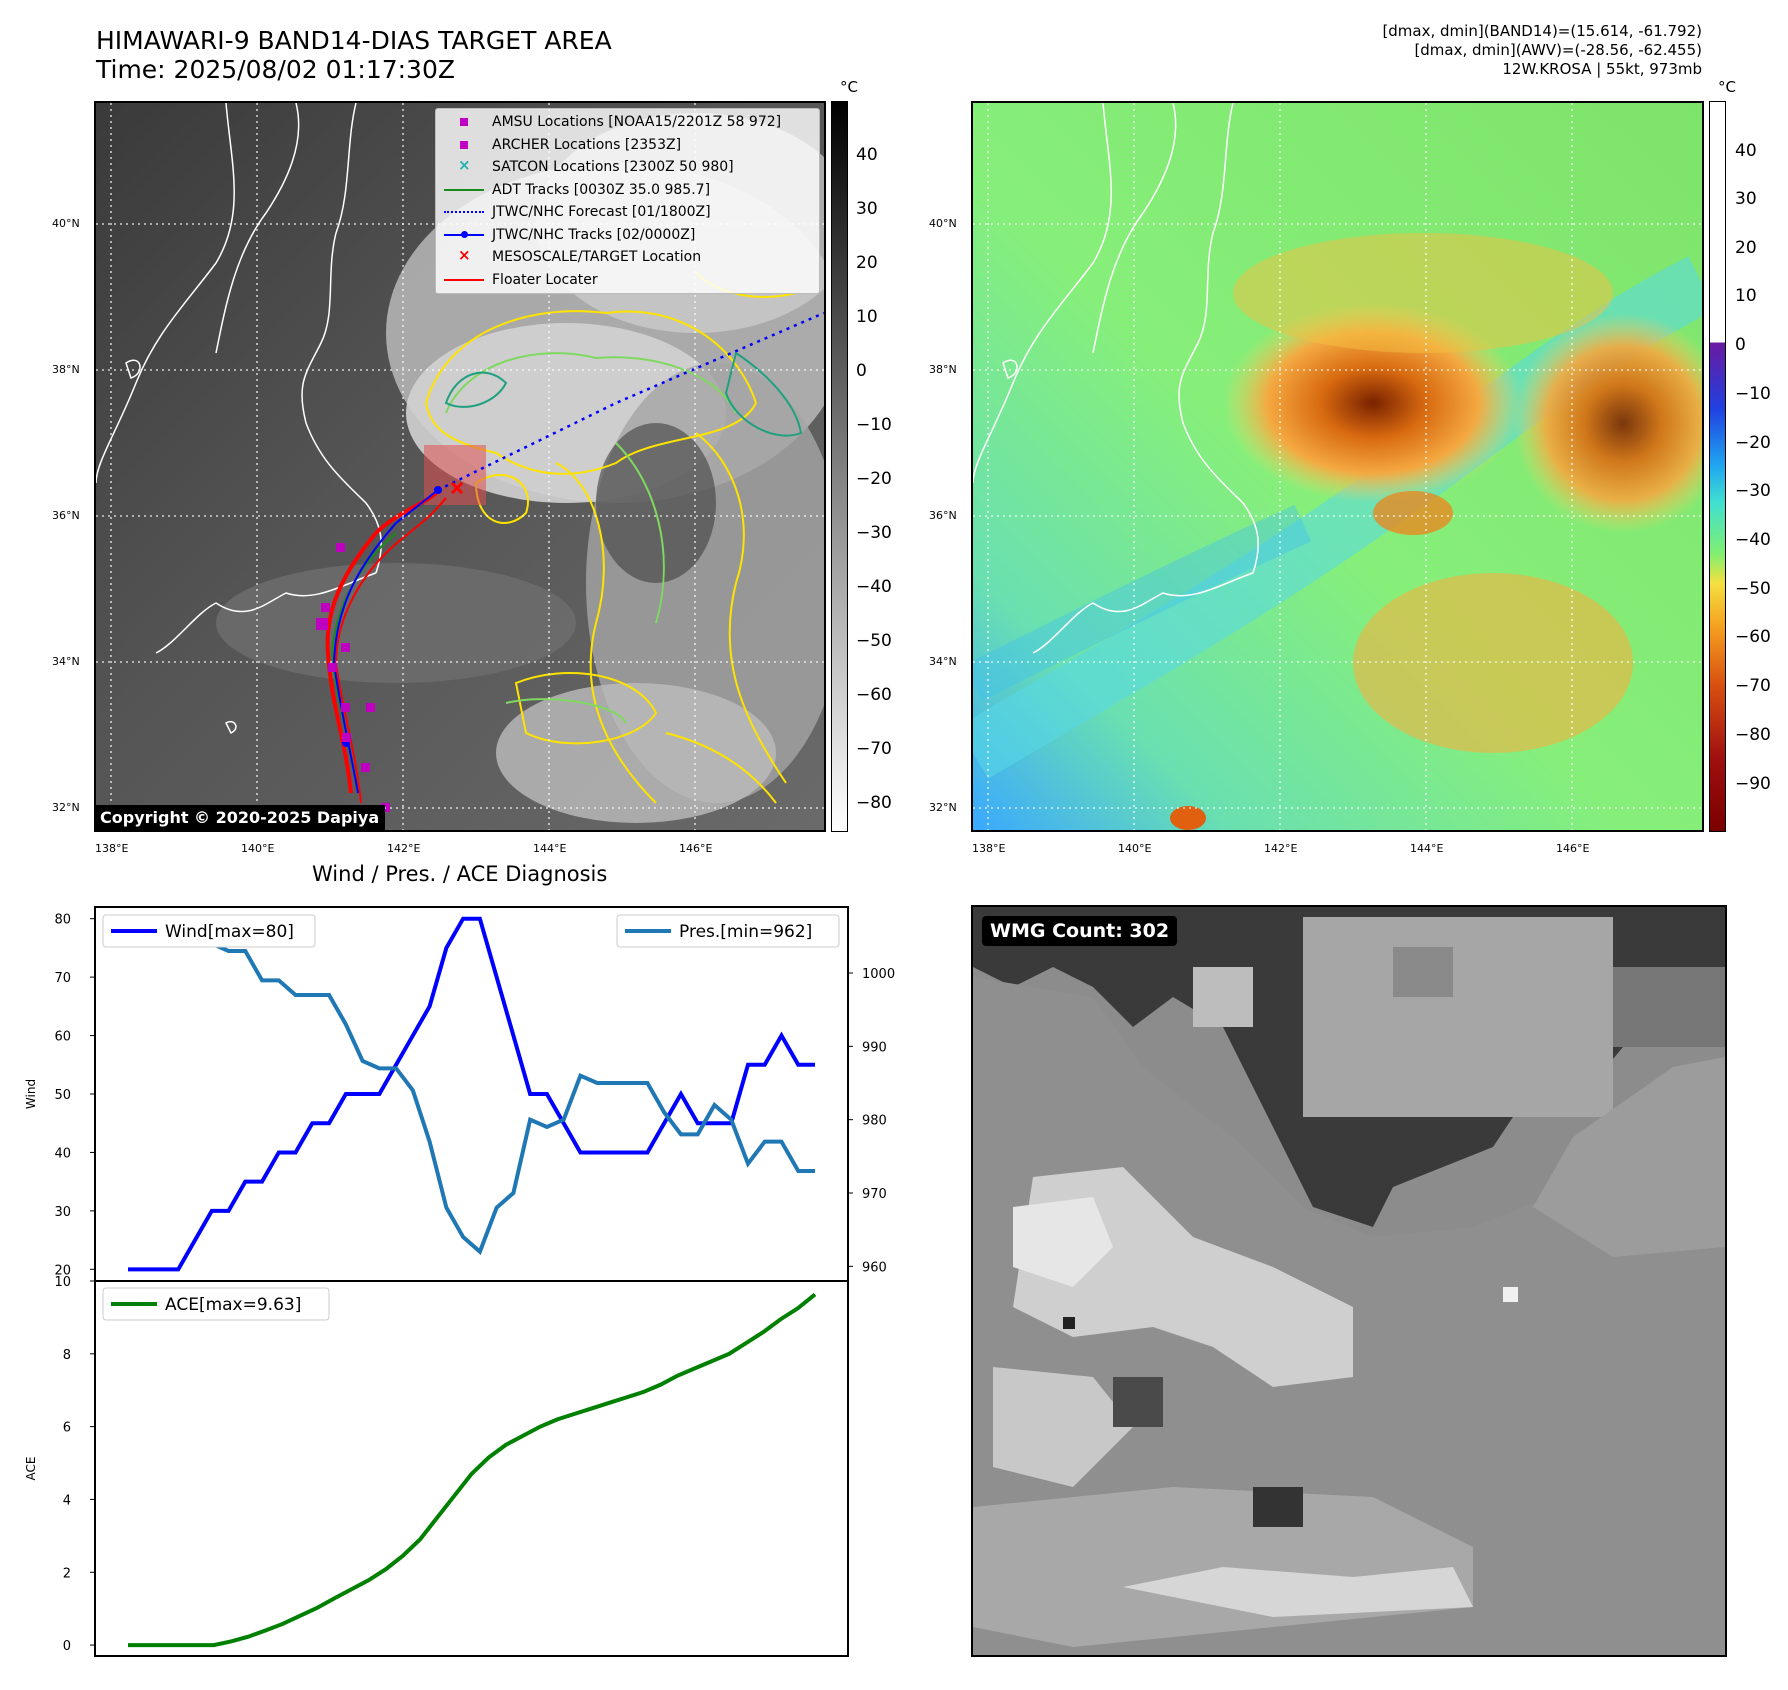 This screenshot has width=1788, height=1690. I want to click on colorbar-tick-label: 20, so click(867, 263).